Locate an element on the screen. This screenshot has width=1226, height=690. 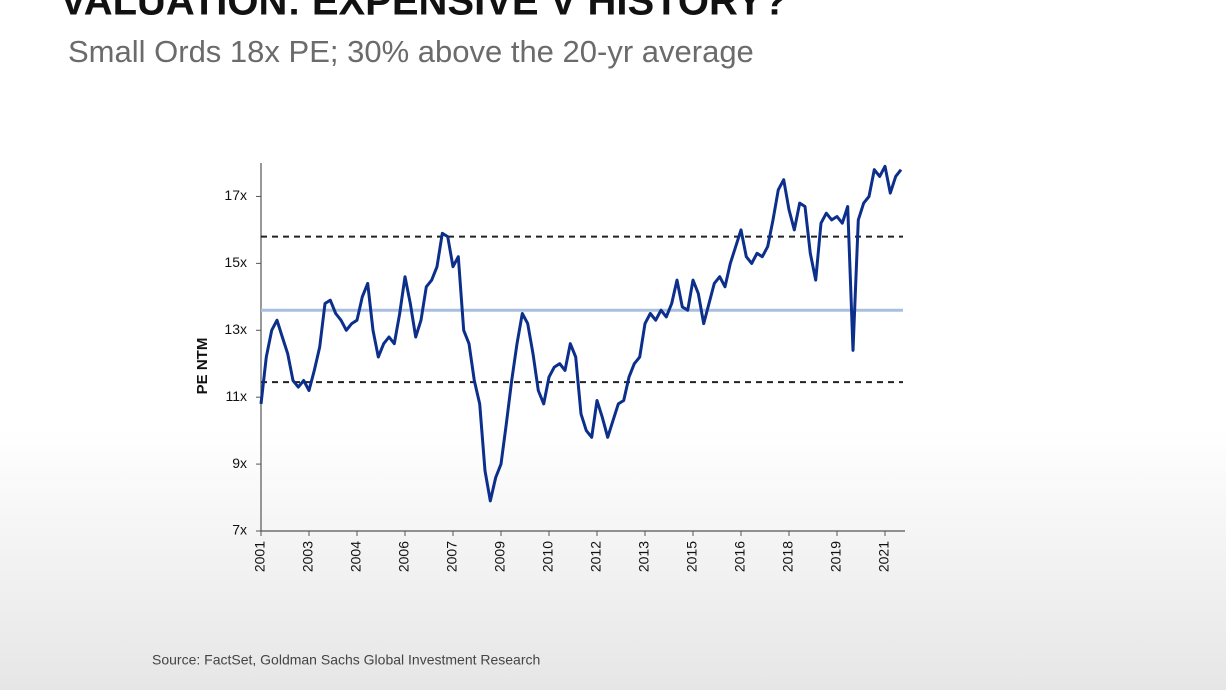
y-tick-label: 17x is located at coordinates (235, 195).